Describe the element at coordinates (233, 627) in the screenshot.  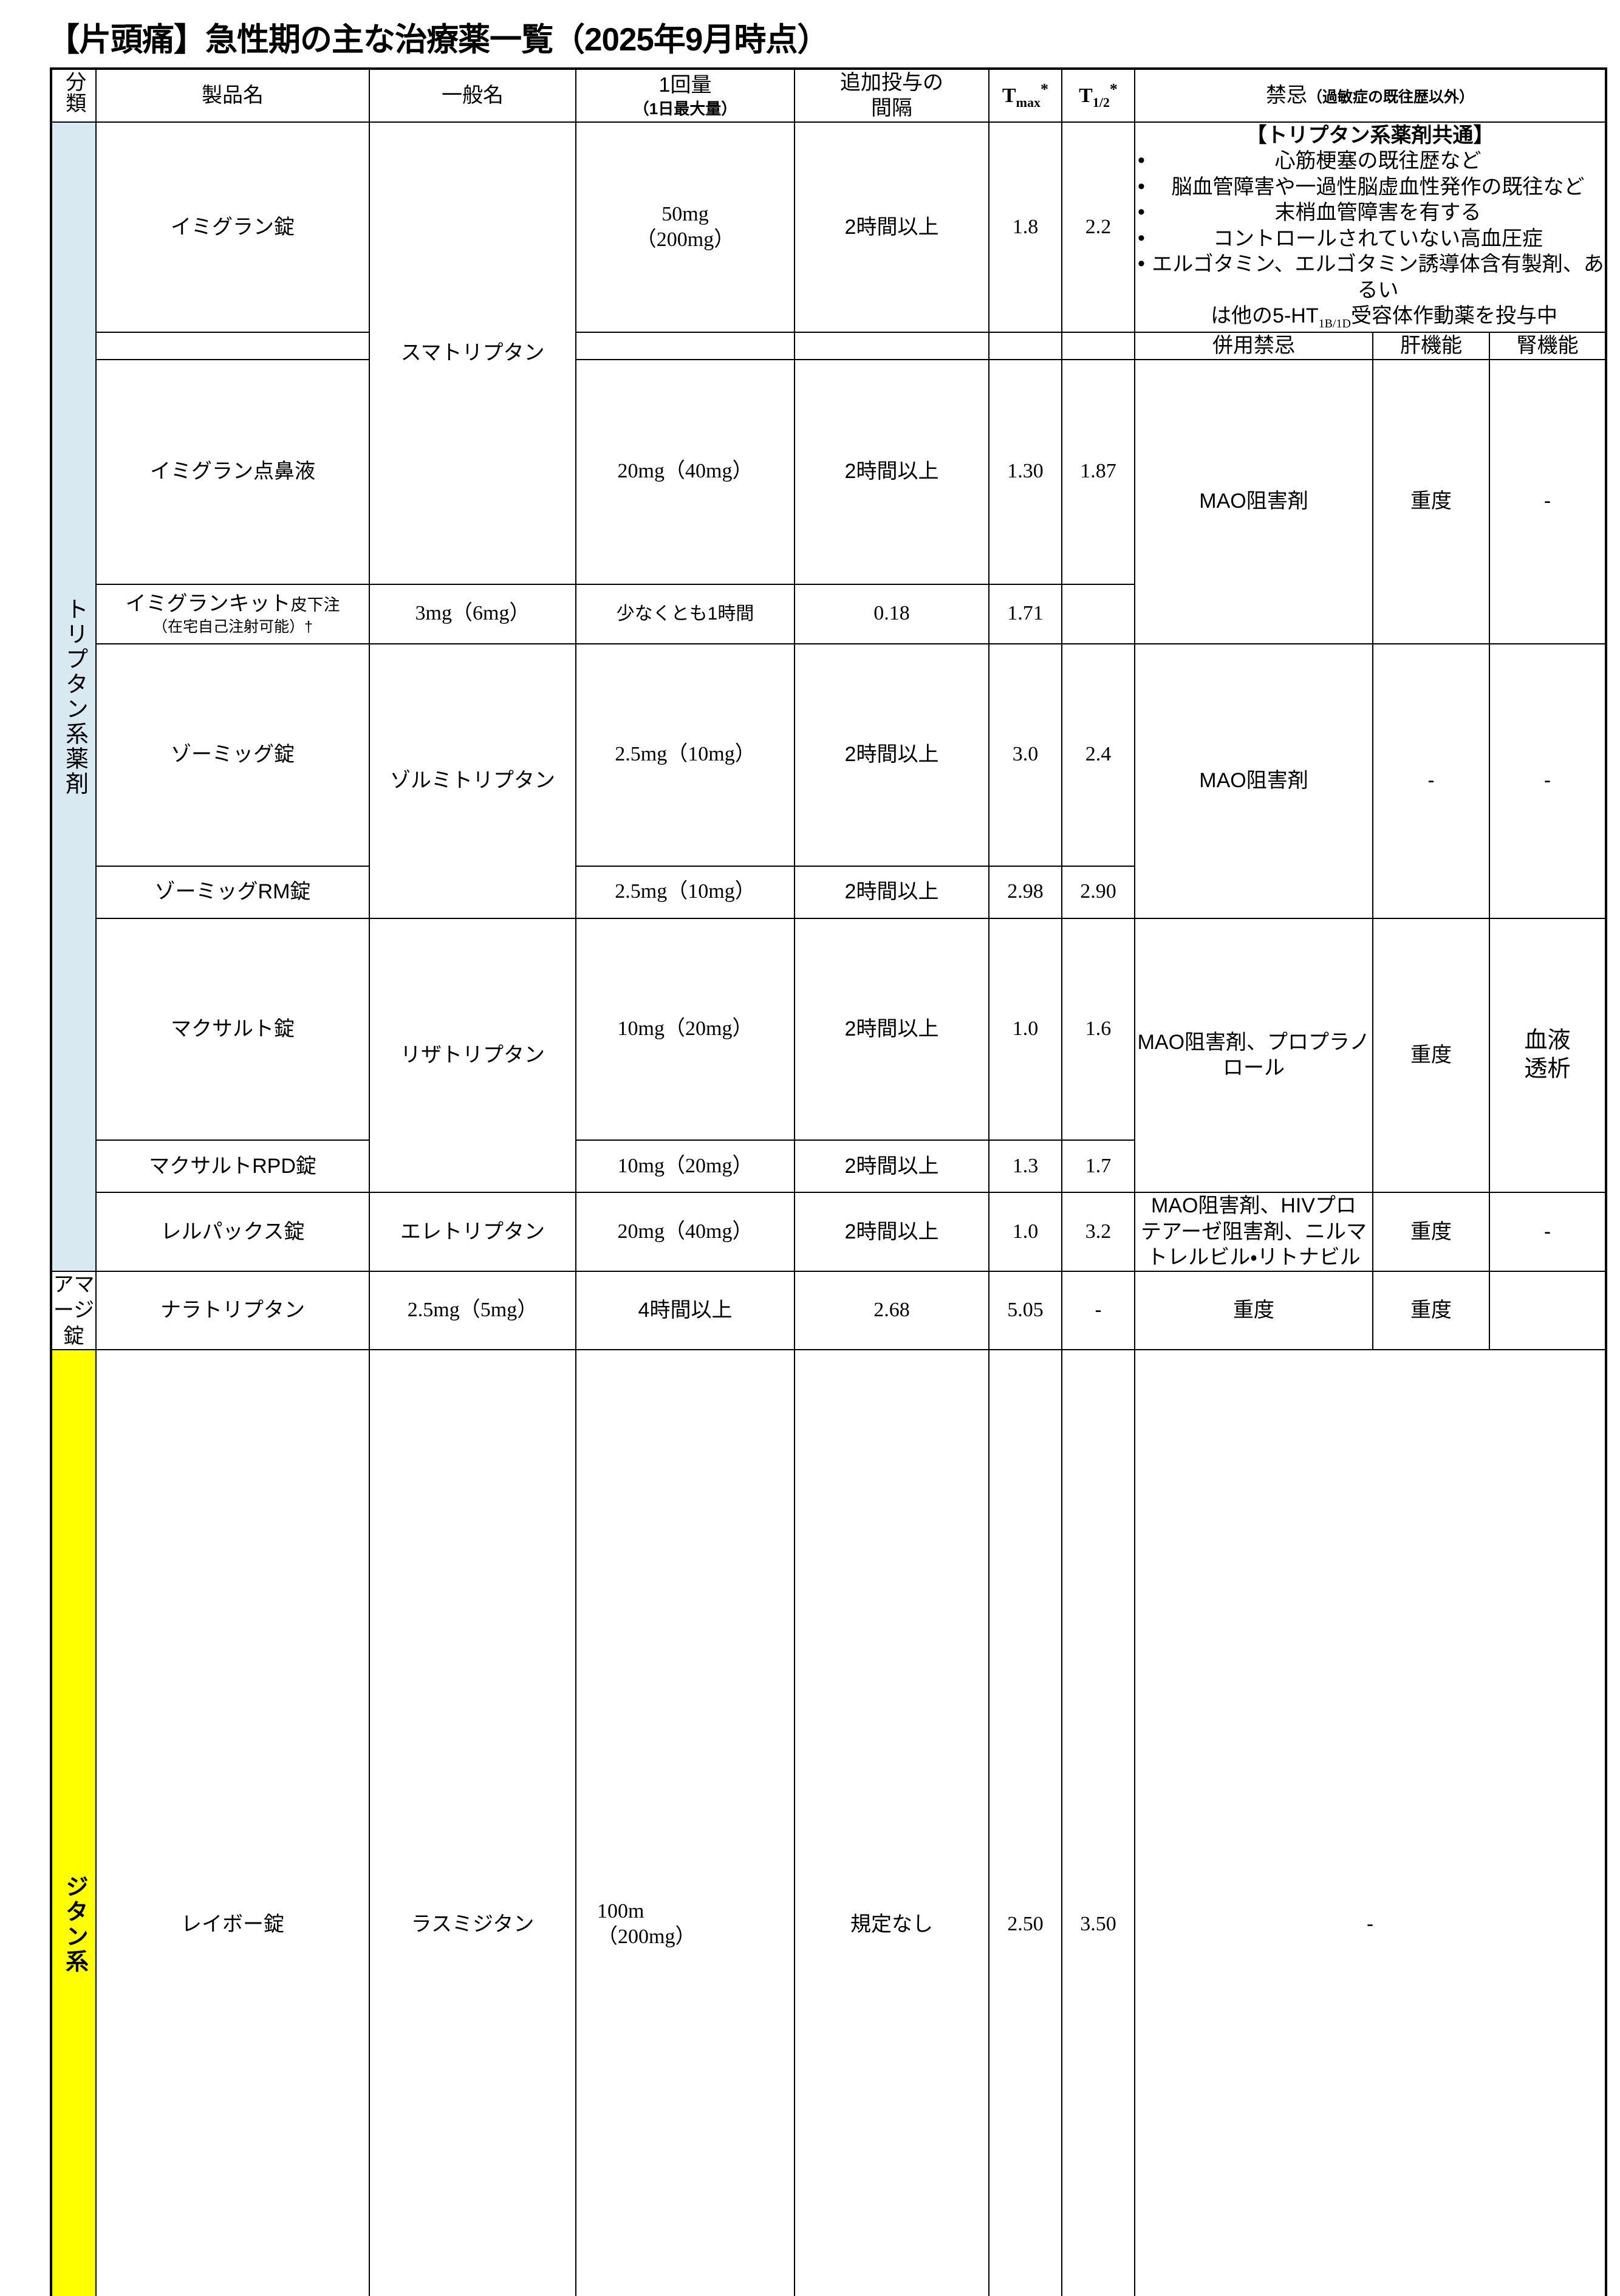
I see `product-name-note: （在宅自己注射可能）†` at that location.